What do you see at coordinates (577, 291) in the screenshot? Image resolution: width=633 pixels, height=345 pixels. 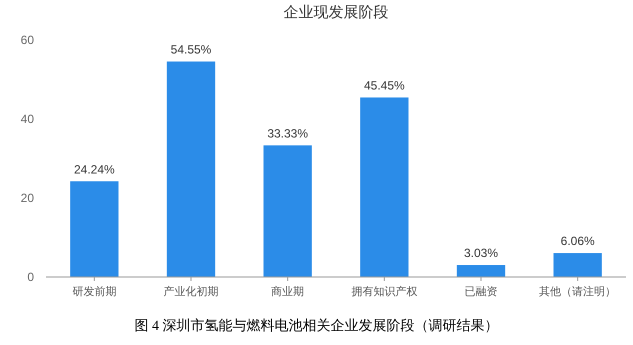 I see `x-tick-label: 其他（请注明）` at bounding box center [577, 291].